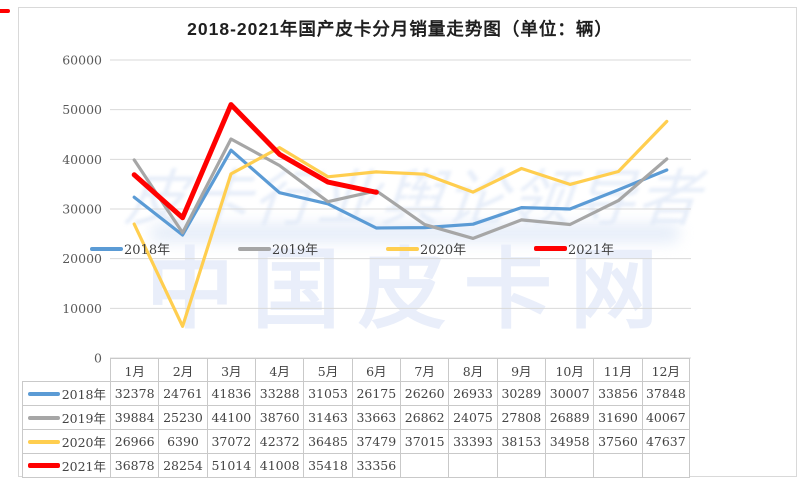  I want to click on table-cell: 41836, so click(230, 393).